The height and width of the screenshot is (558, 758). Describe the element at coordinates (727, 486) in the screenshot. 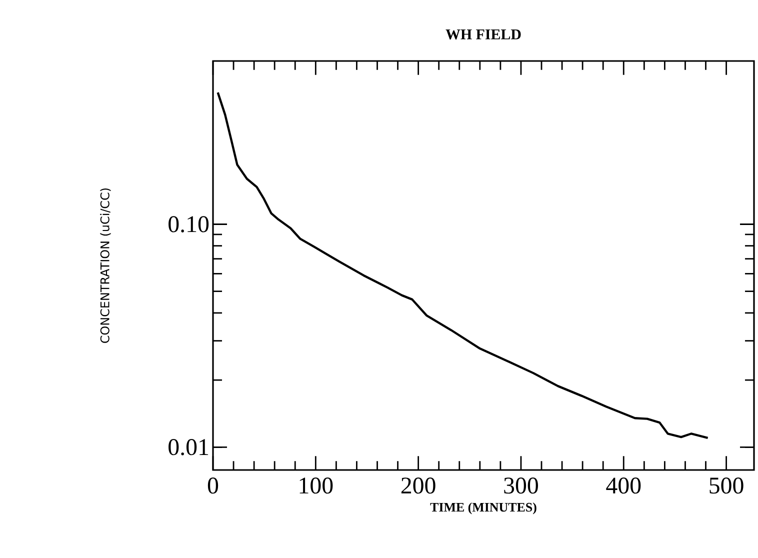

I see `x-tick-label: 500` at that location.